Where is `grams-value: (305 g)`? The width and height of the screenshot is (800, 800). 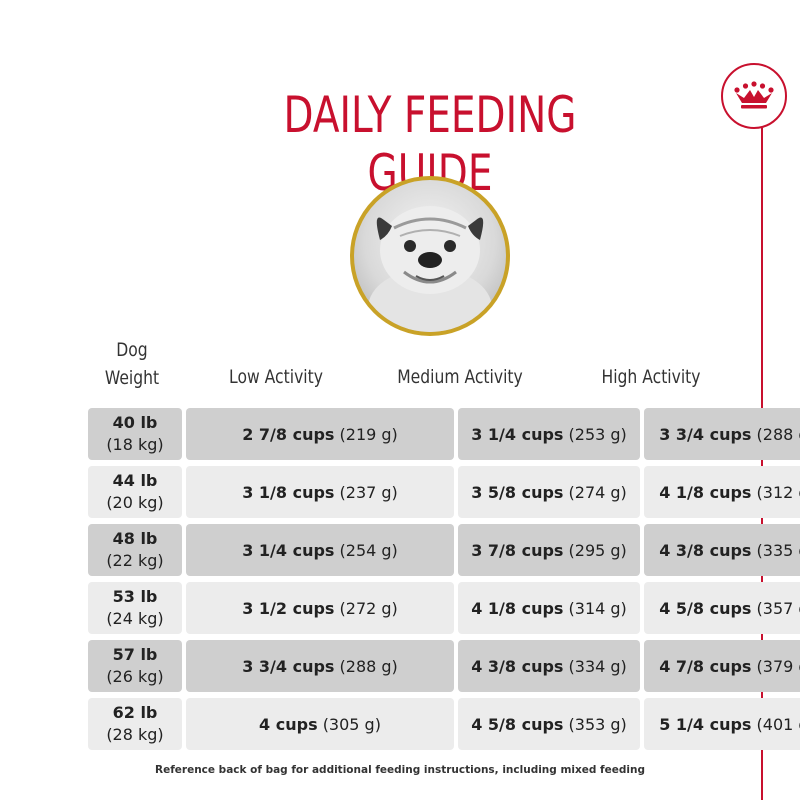 grams-value: (305 g) is located at coordinates (351, 724).